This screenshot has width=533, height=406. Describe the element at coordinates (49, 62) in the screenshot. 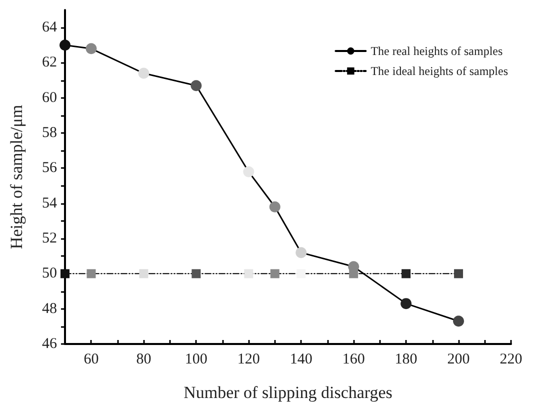

I see `y-tick-label: 62` at that location.